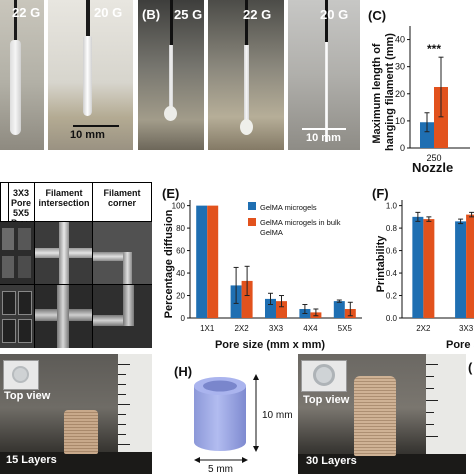 Image resolution: width=474 pixels, height=474 pixels. I want to click on panel-b-photo-20g: 20 G 10 mm, so click(324, 75).